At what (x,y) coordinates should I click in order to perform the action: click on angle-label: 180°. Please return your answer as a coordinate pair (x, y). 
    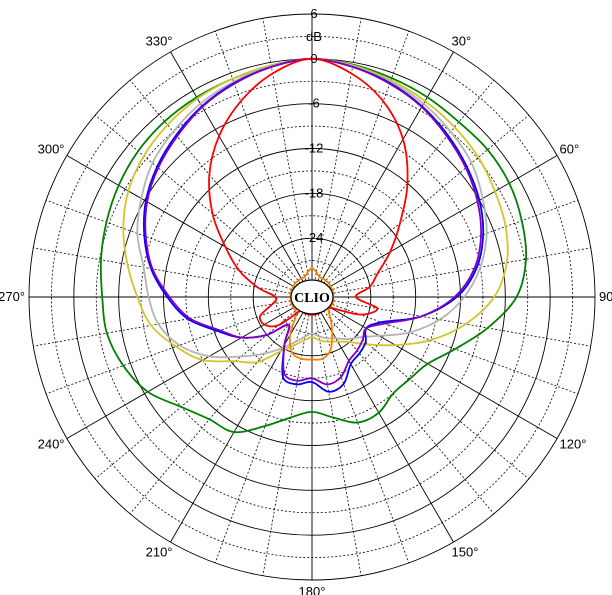
    Looking at the image, I should click on (312, 589).